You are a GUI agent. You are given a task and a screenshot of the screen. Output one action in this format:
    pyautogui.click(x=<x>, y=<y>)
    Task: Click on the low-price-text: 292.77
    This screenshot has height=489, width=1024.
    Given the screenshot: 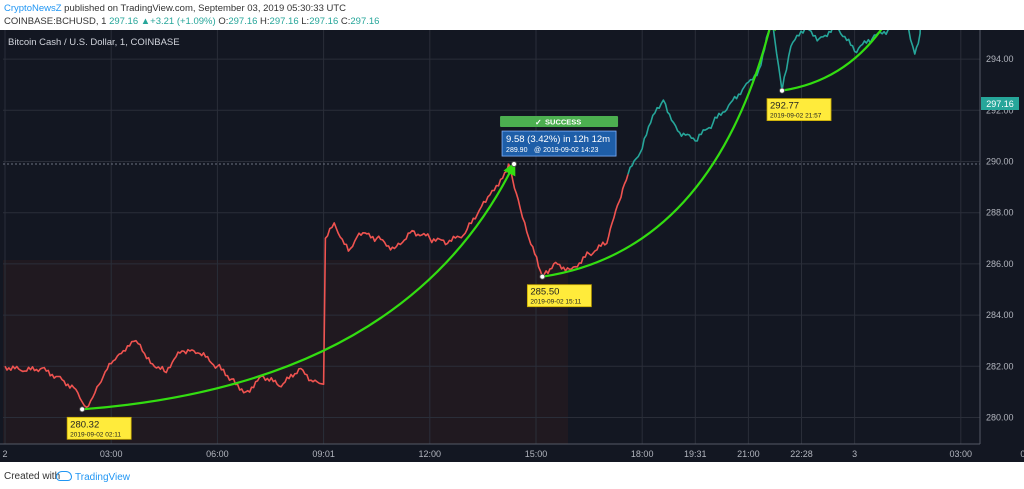 What is the action you would take?
    pyautogui.click(x=784, y=106)
    